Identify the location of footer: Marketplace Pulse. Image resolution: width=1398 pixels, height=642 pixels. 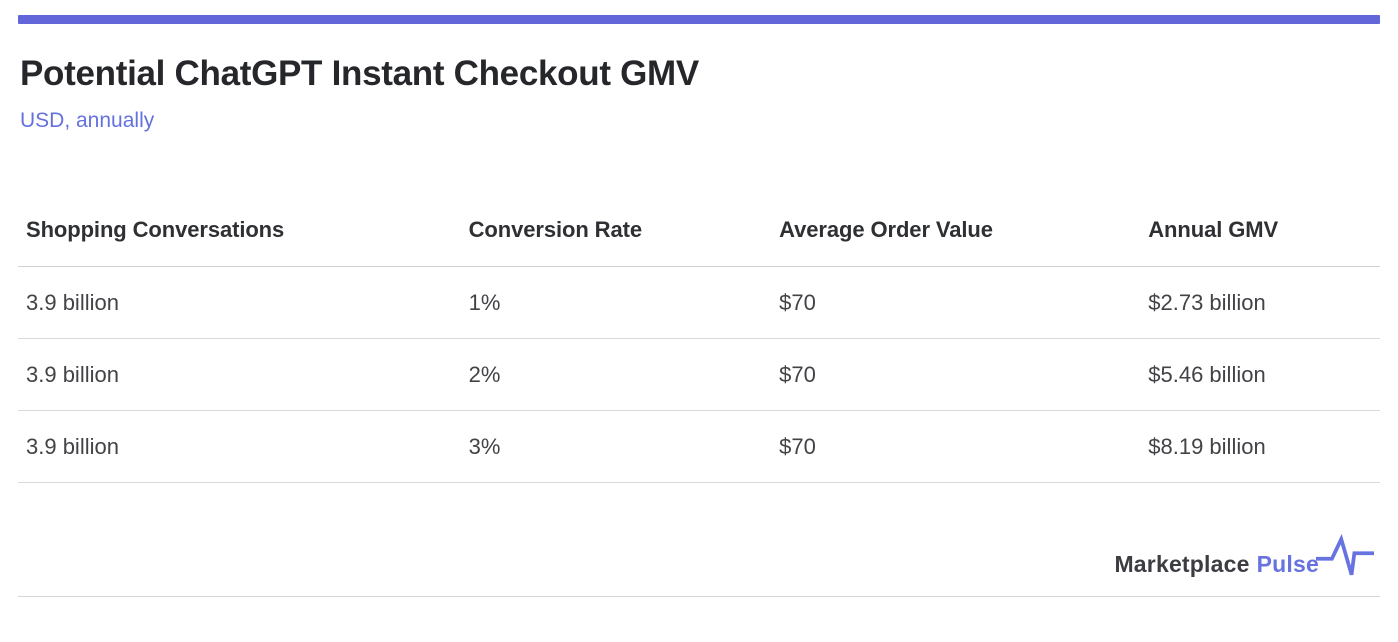
(699, 556).